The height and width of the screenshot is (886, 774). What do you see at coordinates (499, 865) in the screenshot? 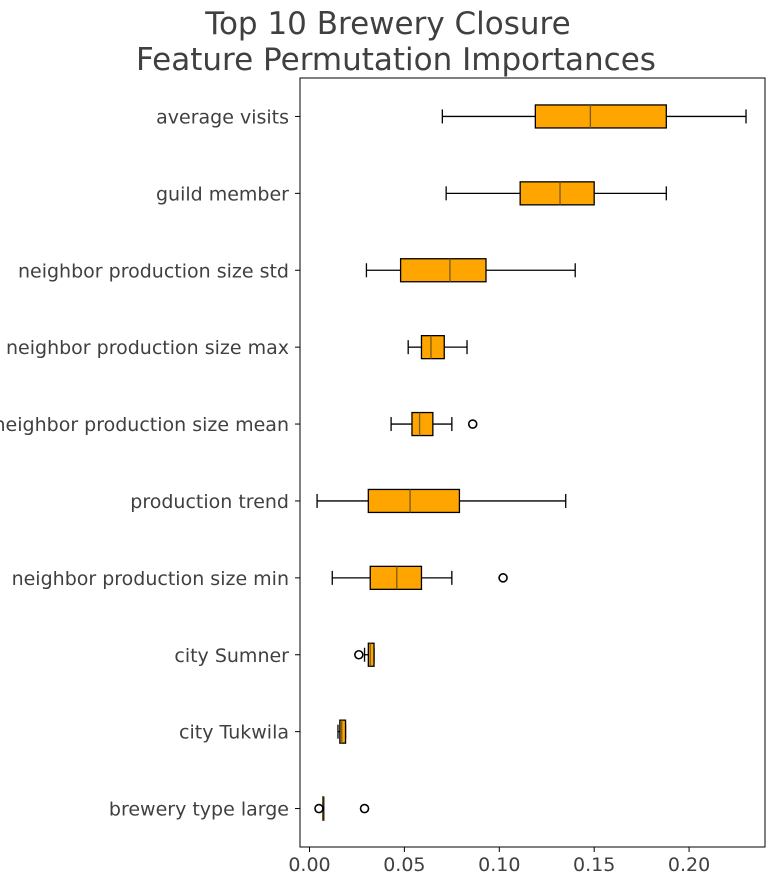
I see `x-tick-label: 0.10` at bounding box center [499, 865].